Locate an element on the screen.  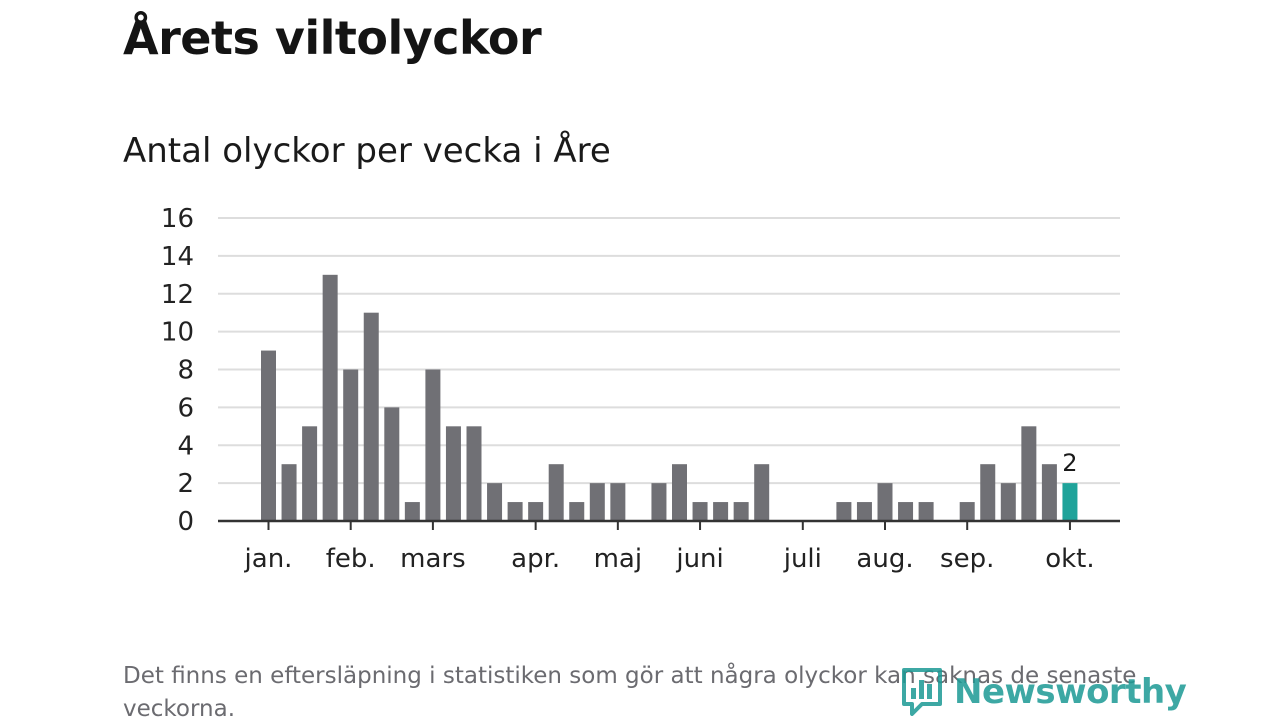
chart-title: Årets viltolyckor is located at coordinates (332, 38).